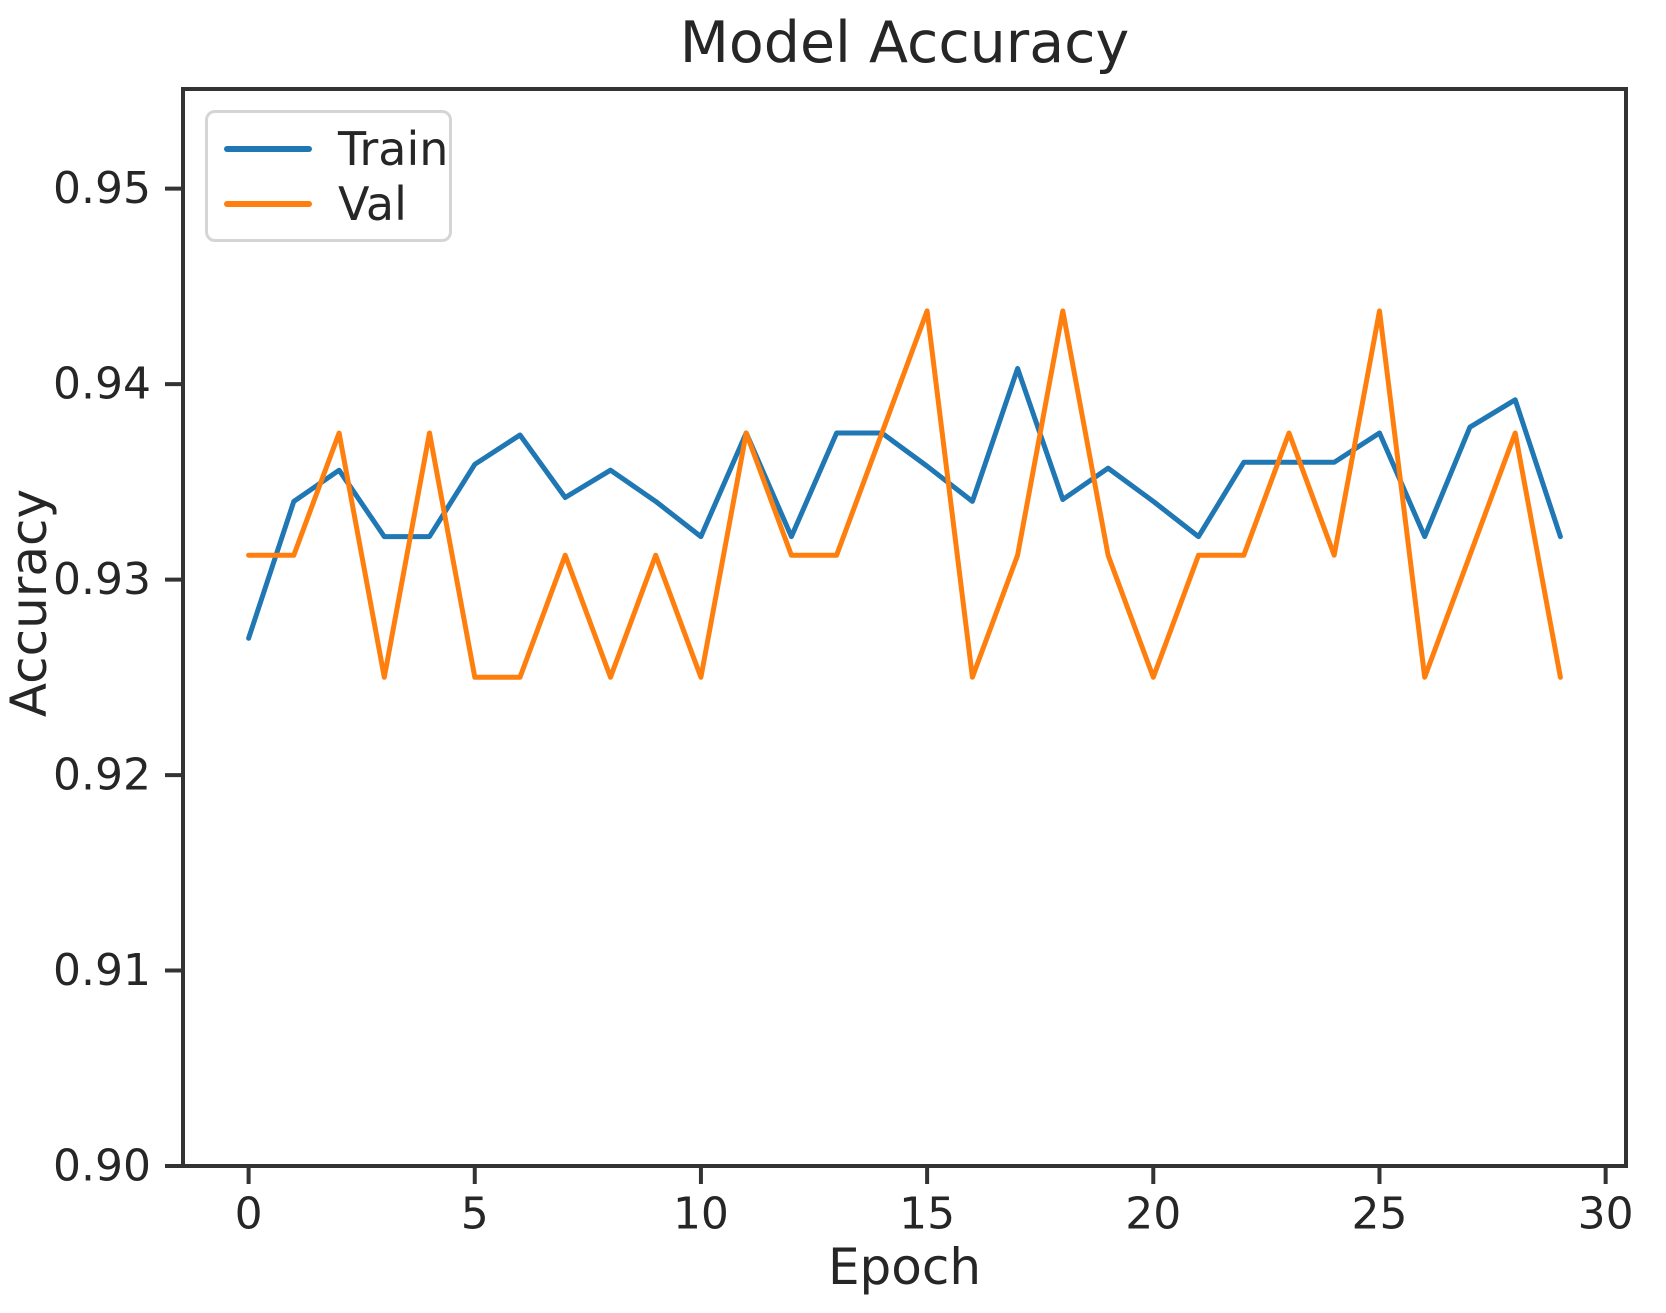  Describe the element at coordinates (1379, 1214) in the screenshot. I see `x-tick-label: 25` at that location.